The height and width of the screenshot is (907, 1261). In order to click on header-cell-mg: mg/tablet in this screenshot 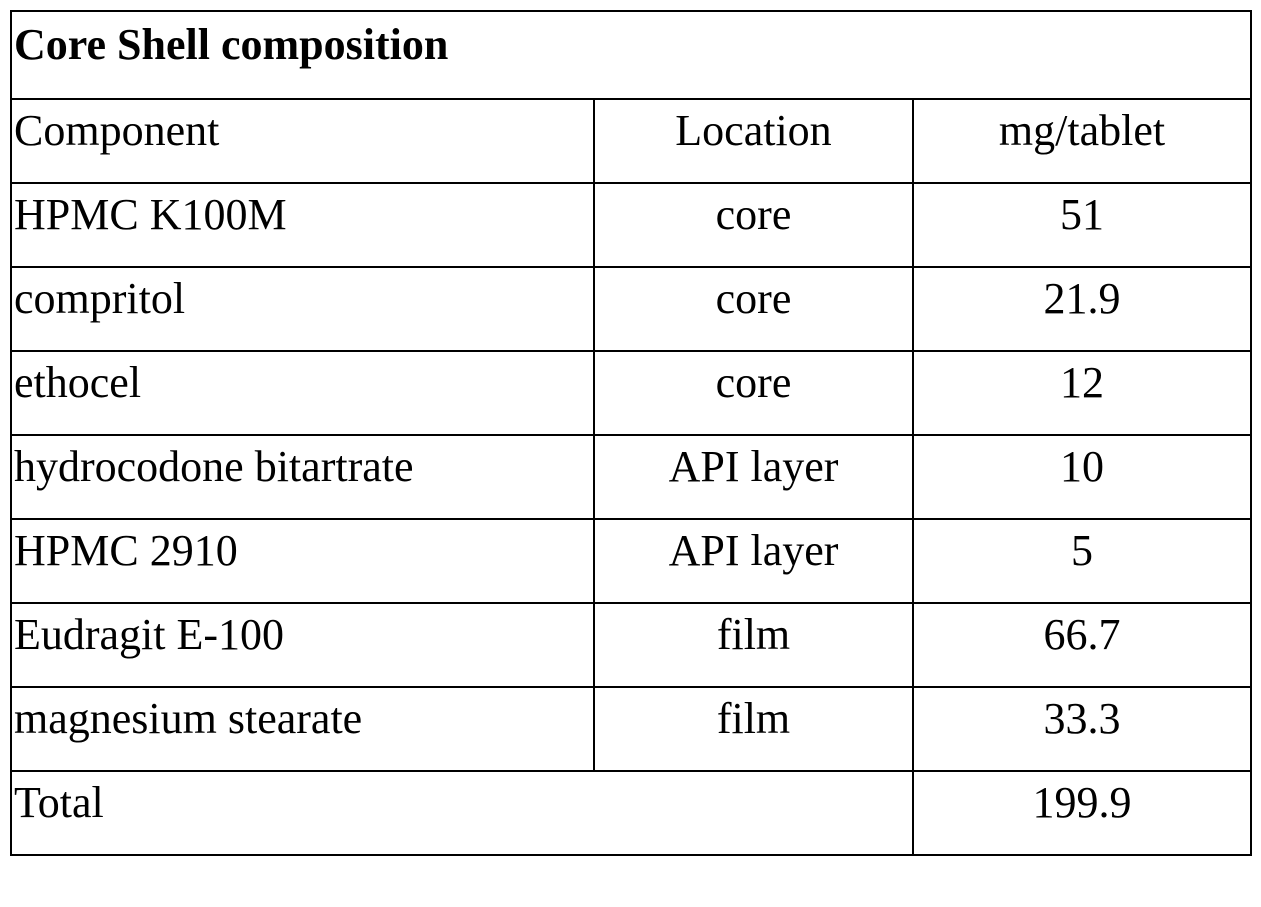, I will do `click(1082, 141)`.